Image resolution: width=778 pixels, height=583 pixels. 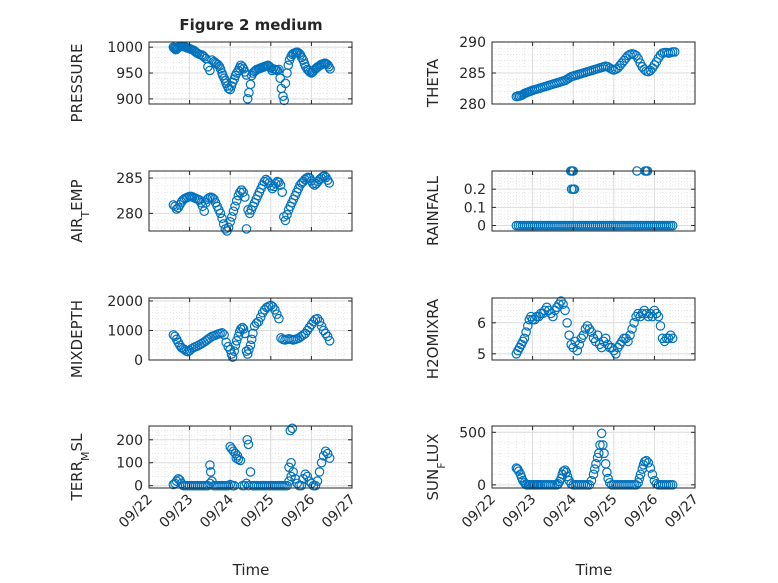 What do you see at coordinates (125, 48) in the screenshot?
I see `y-tick-label: 1000` at bounding box center [125, 48].